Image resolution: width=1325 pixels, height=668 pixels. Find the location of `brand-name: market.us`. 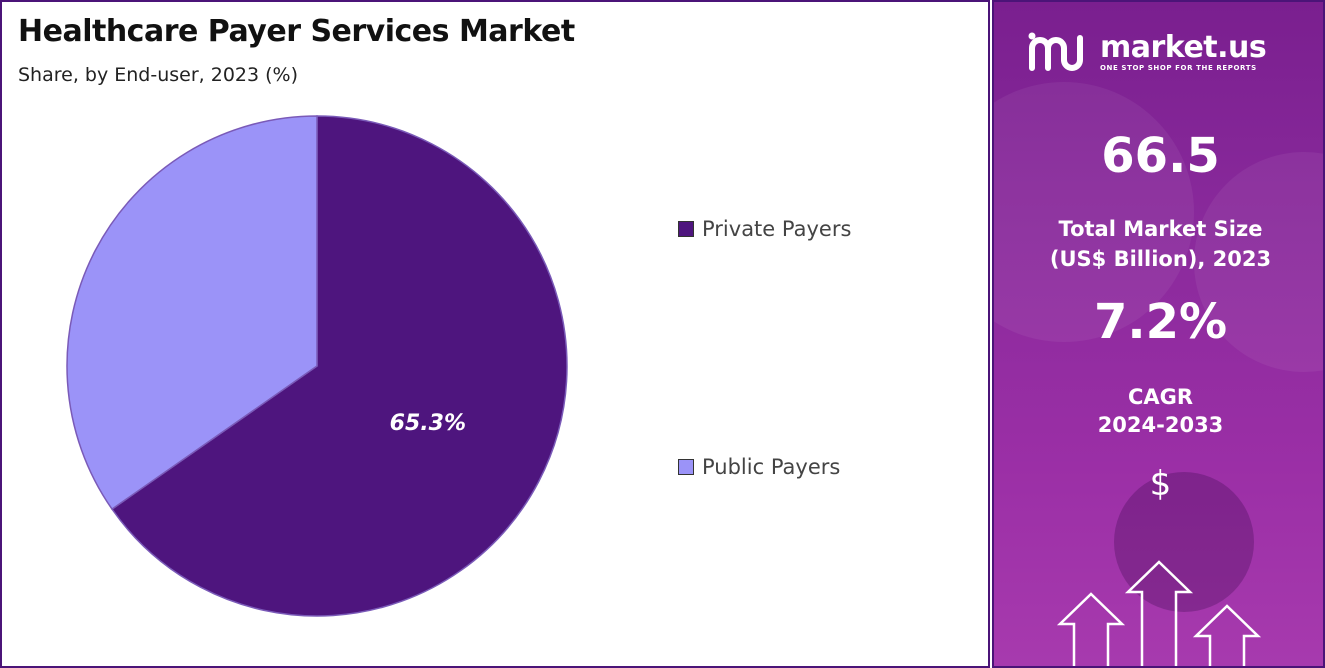

brand-name: market.us is located at coordinates (1183, 47).